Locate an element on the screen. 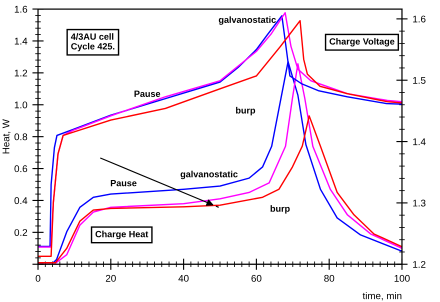 The image size is (440, 302). y2-tick-label: 1.4 is located at coordinates (419, 142).